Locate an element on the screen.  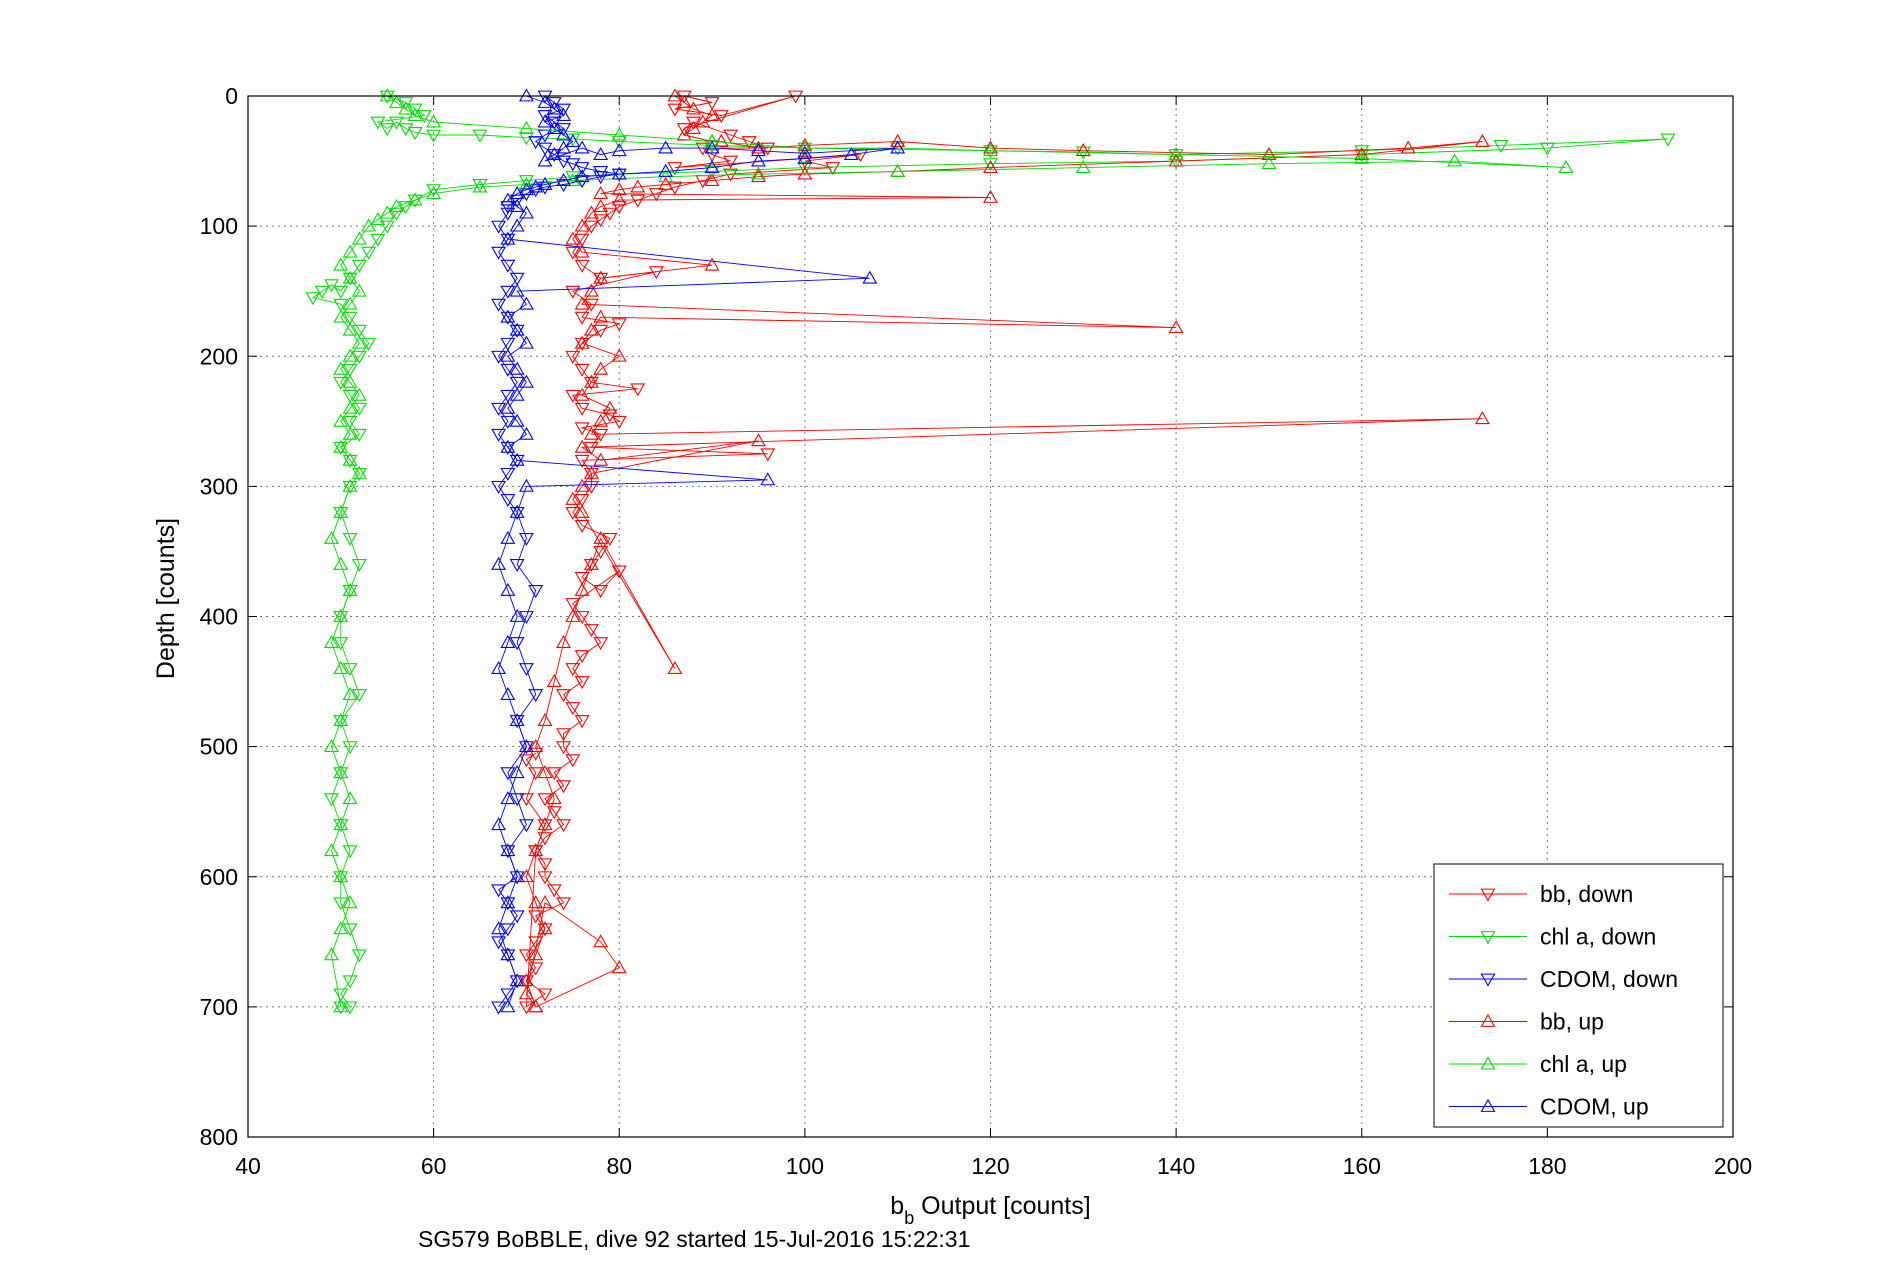
x-tick-label: 40 is located at coordinates (248, 1166).